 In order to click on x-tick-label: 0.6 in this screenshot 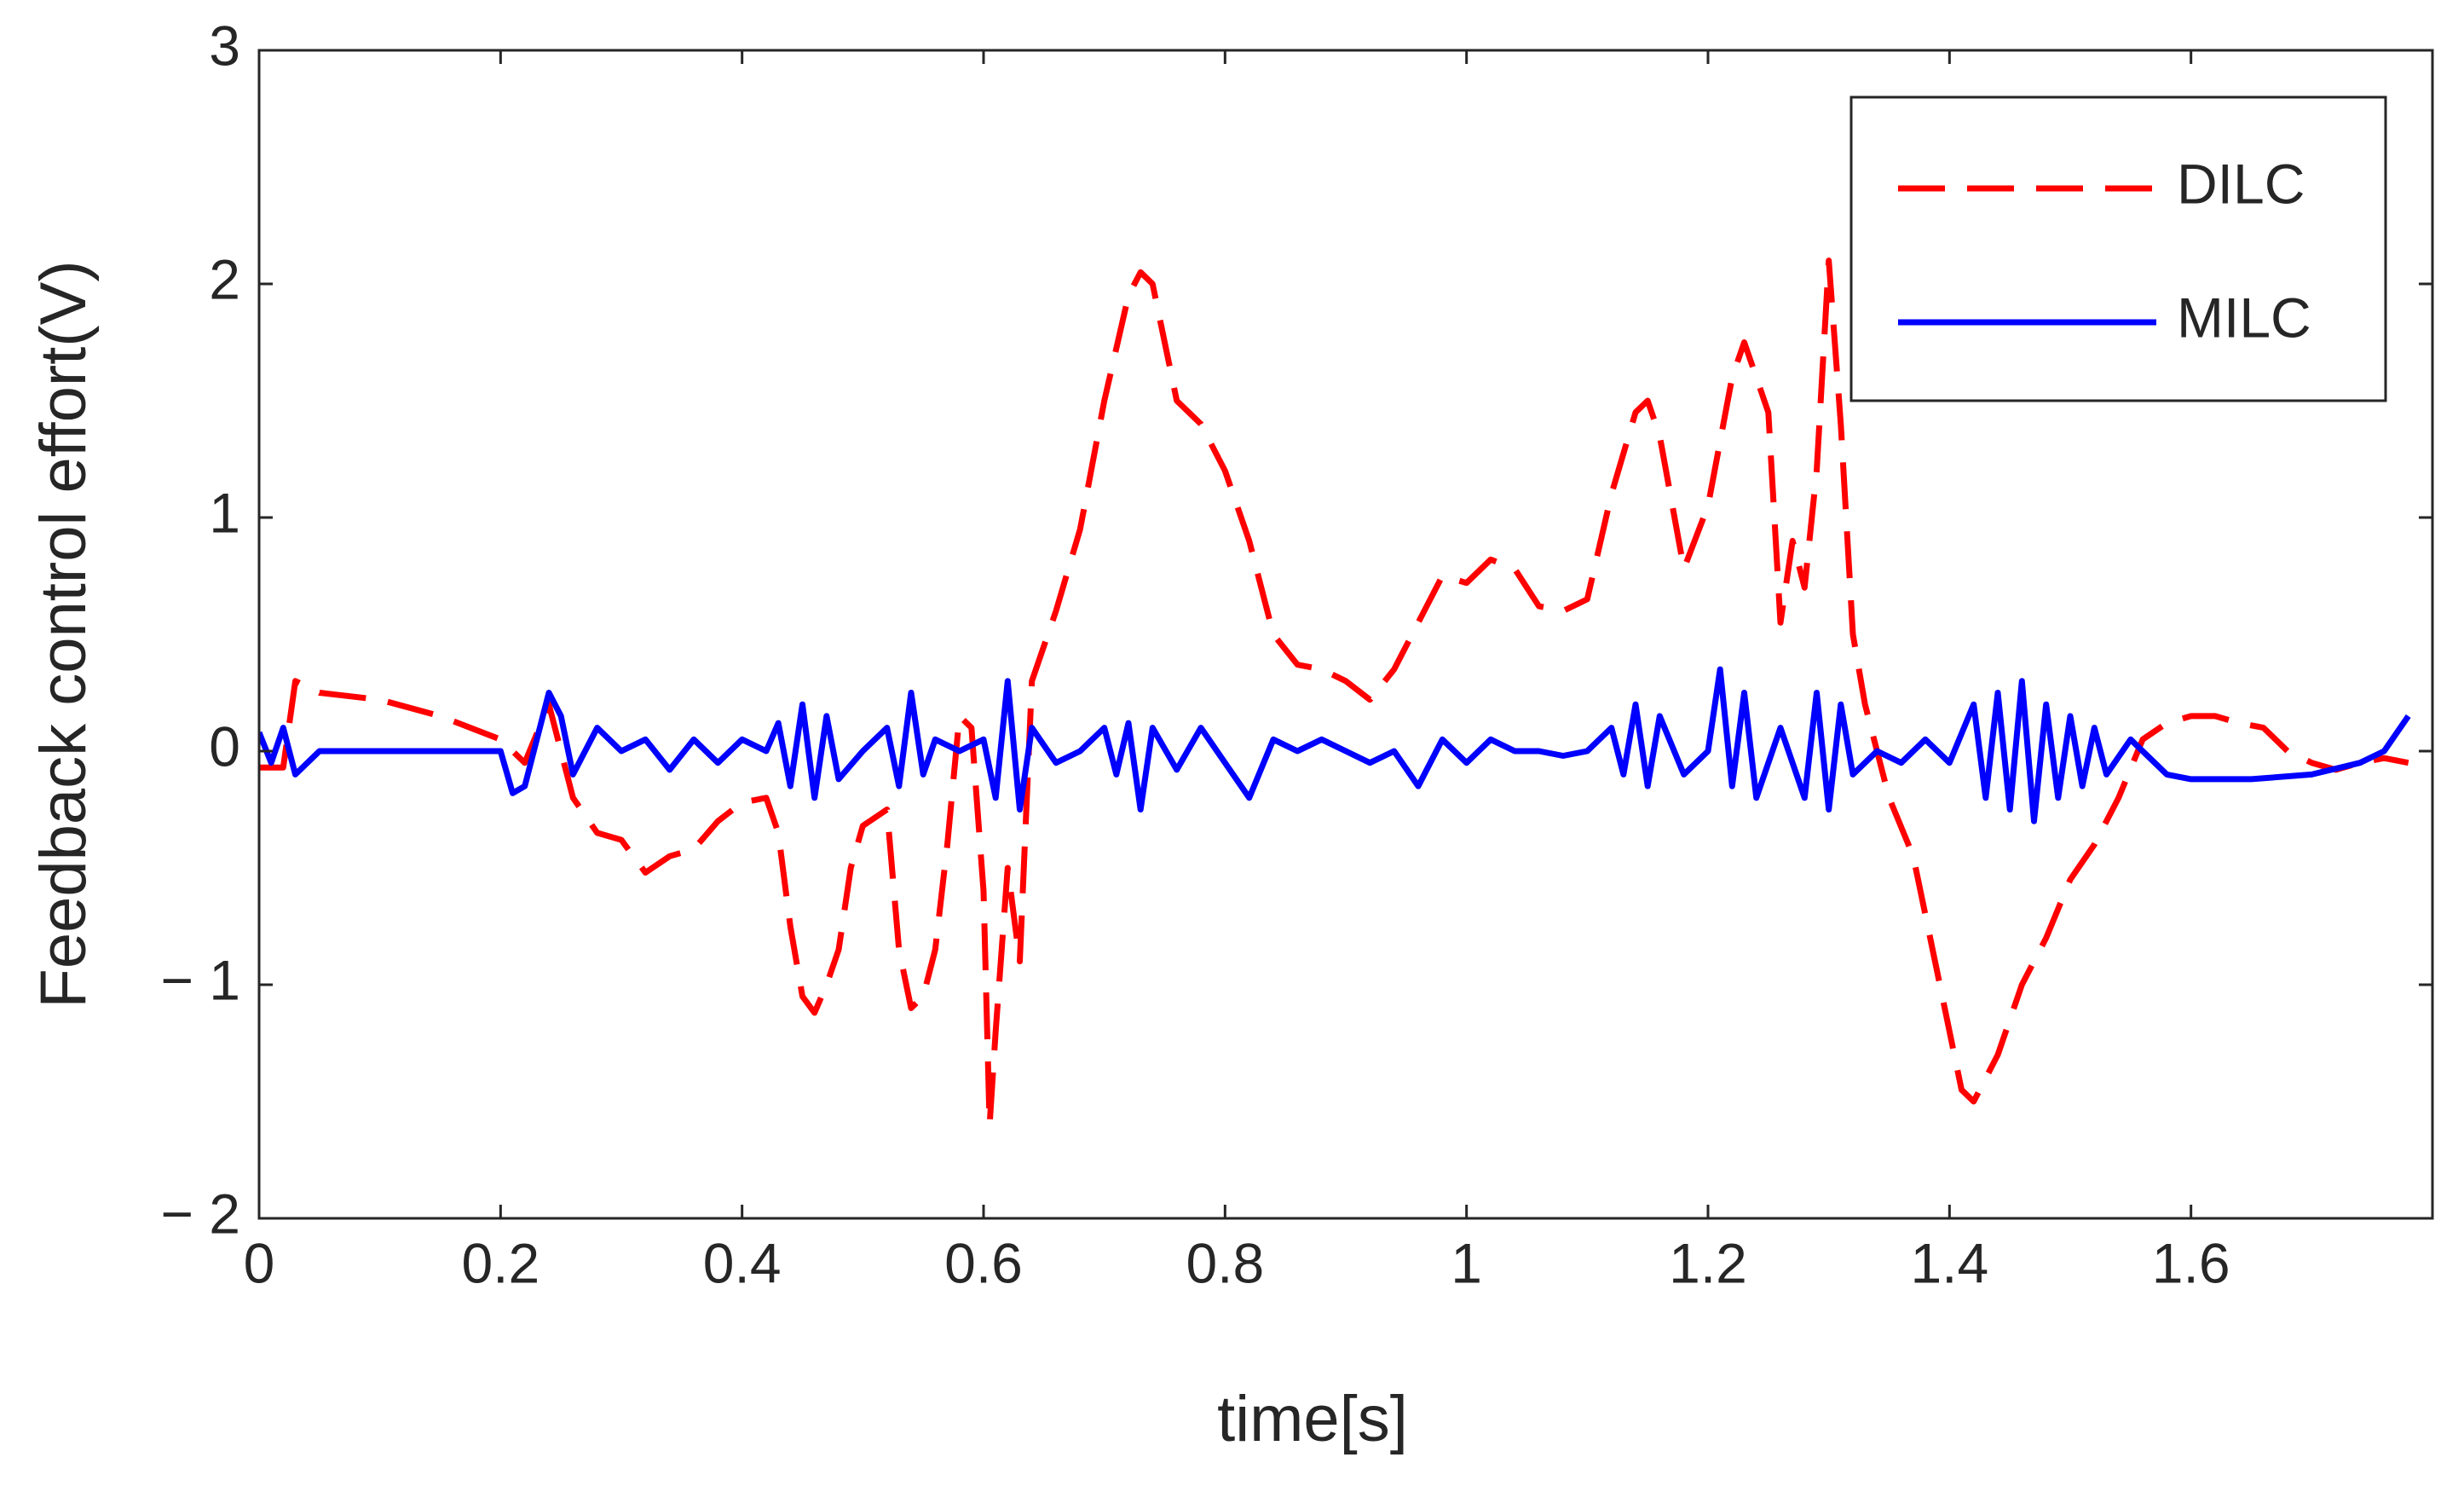, I will do `click(983, 1262)`.